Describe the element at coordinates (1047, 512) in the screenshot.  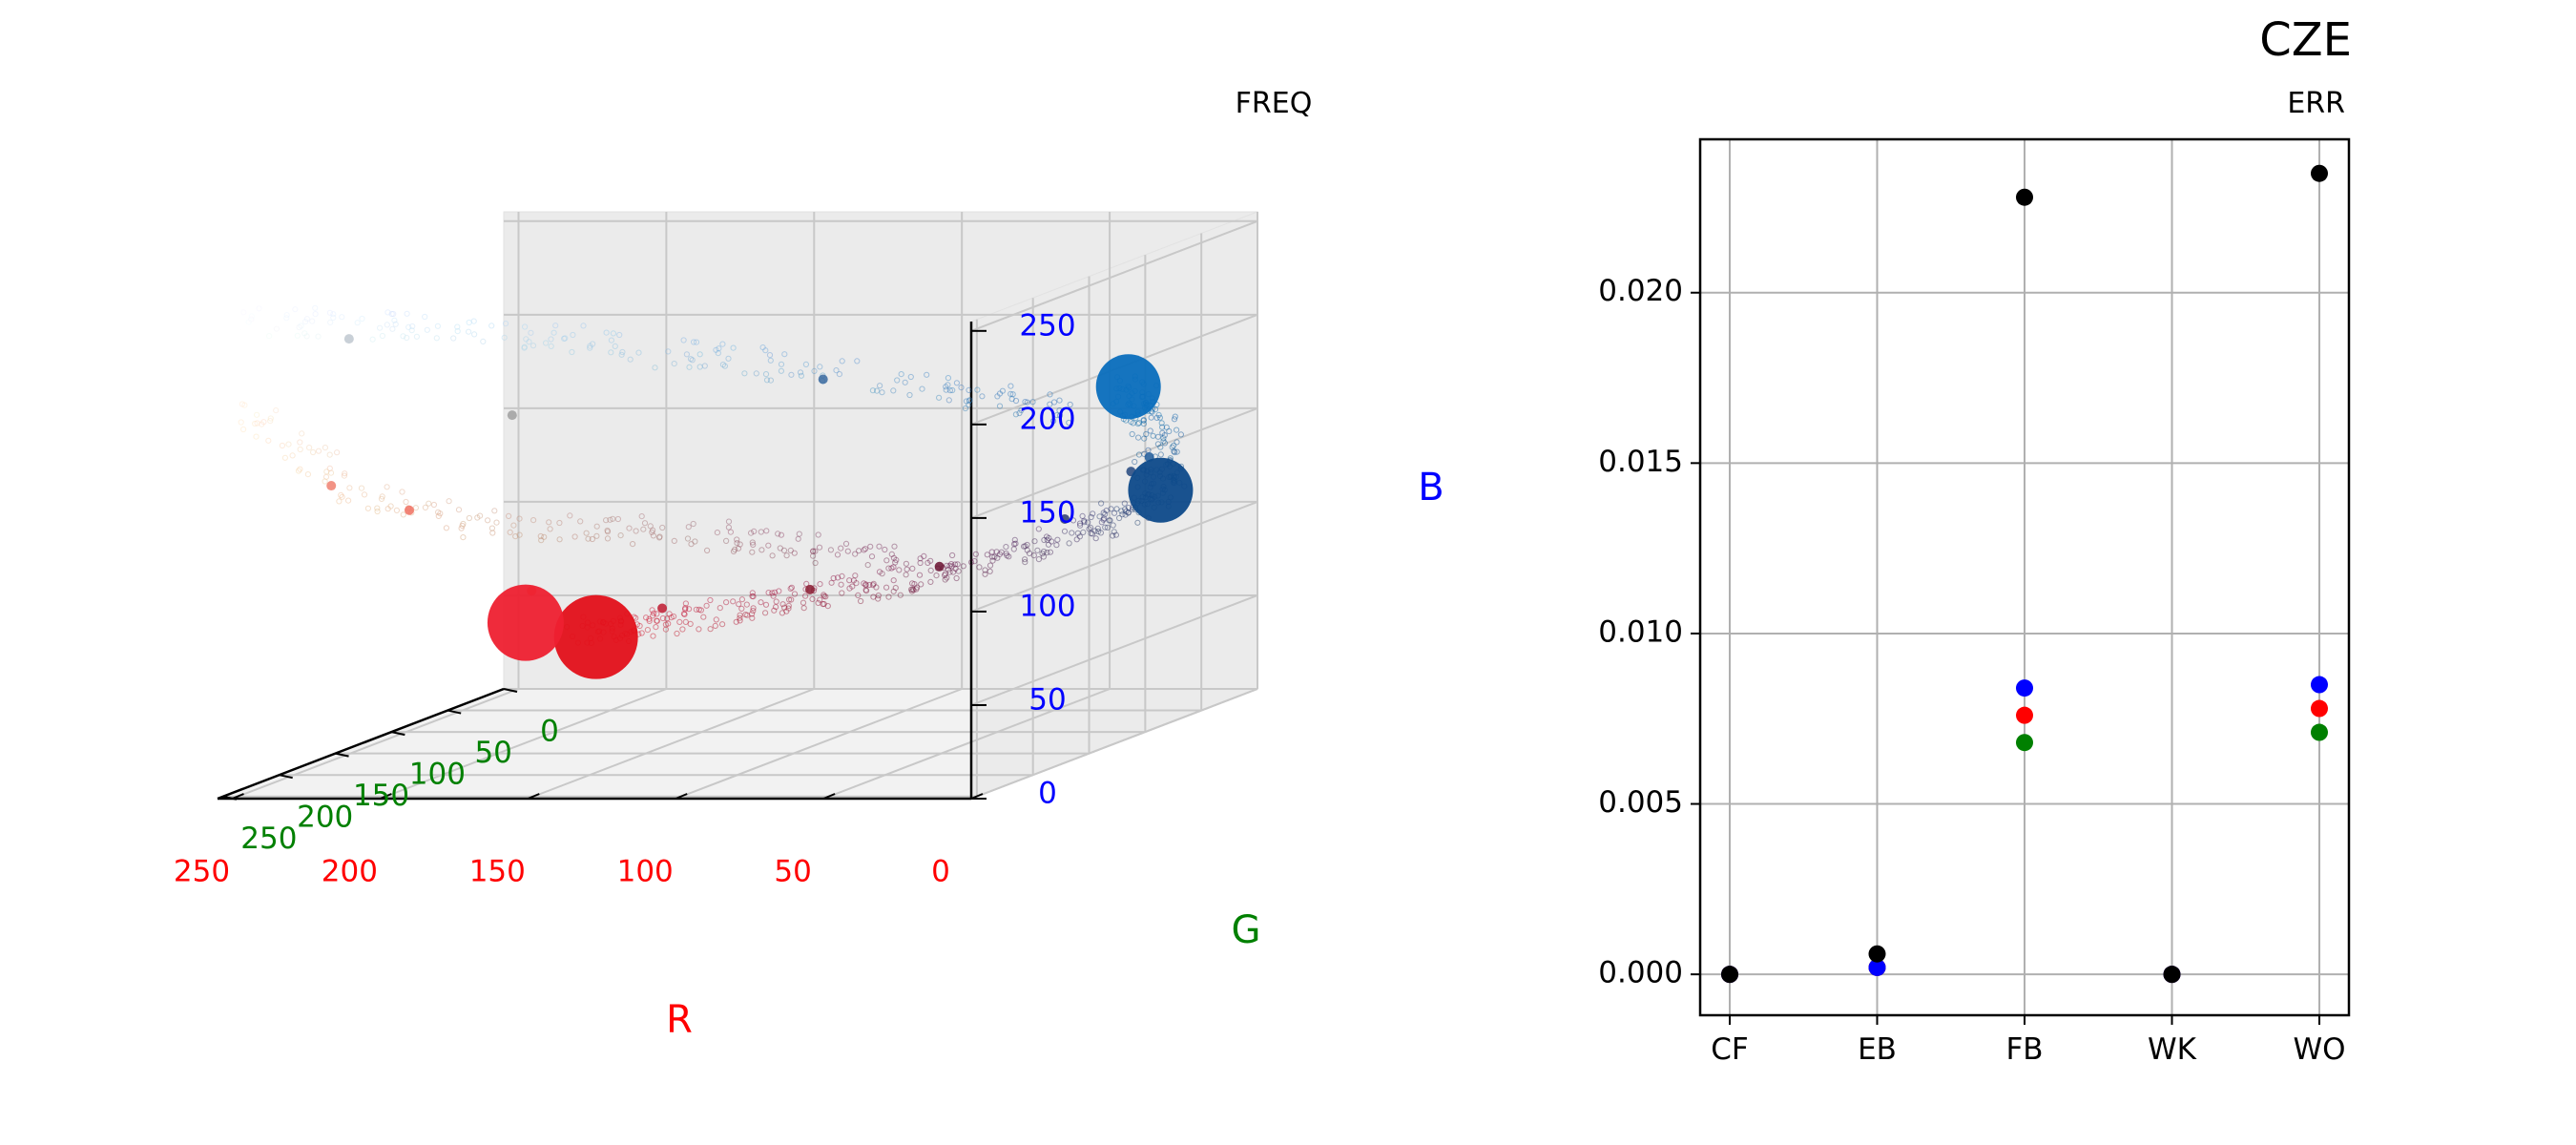
I see `b-tick-label: 150` at that location.